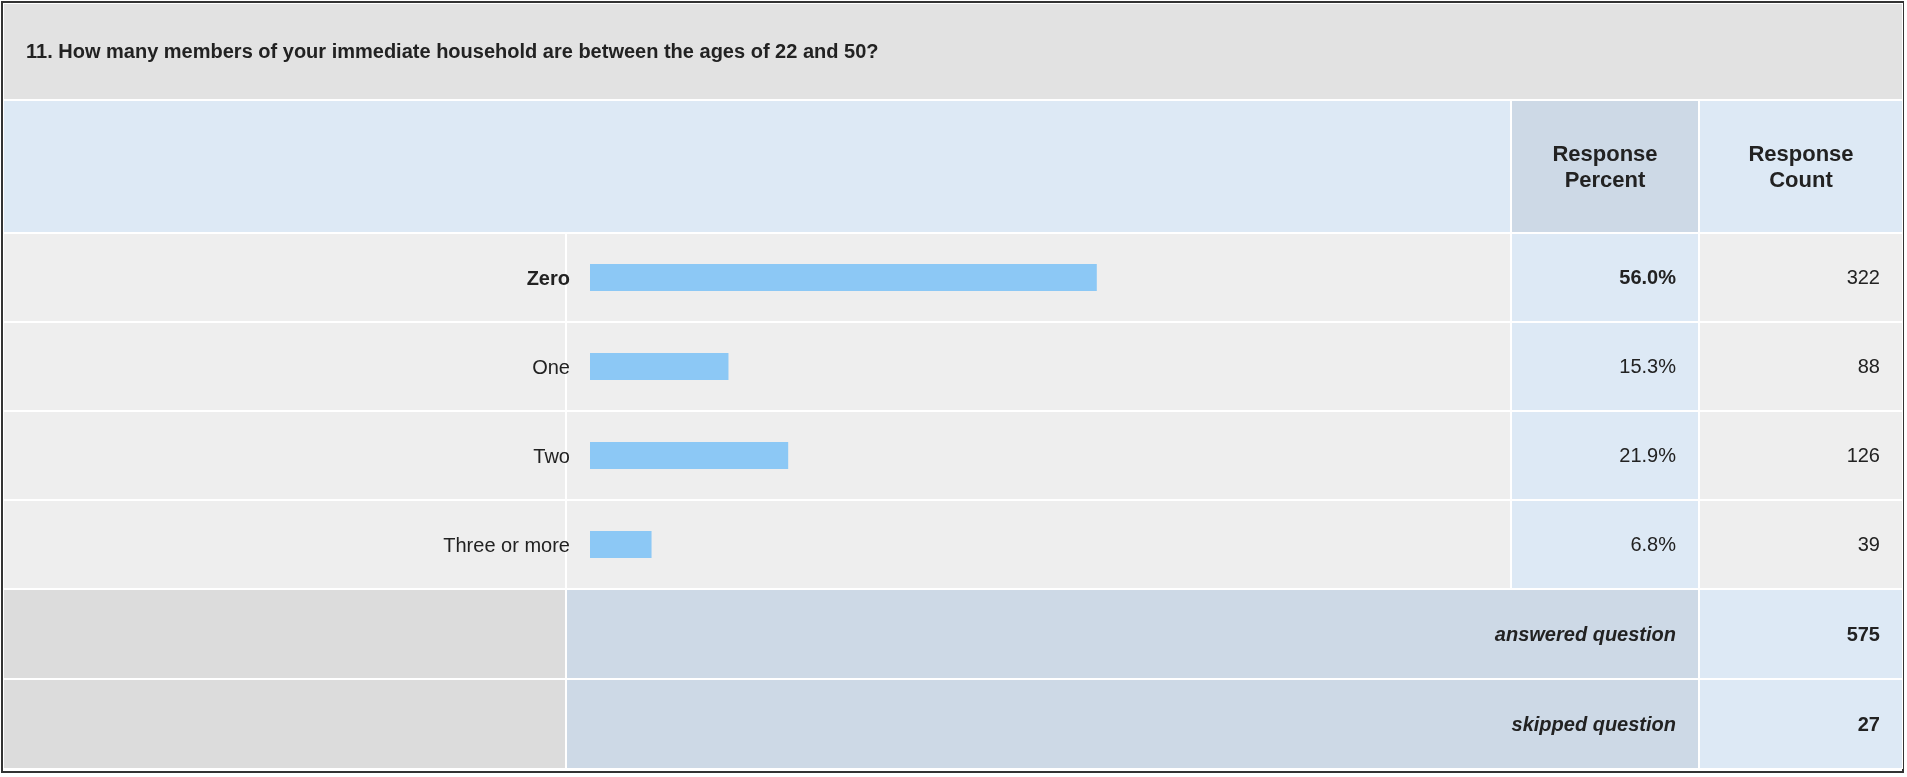  Describe the element at coordinates (1801, 634) in the screenshot. I see `text: 575` at that location.